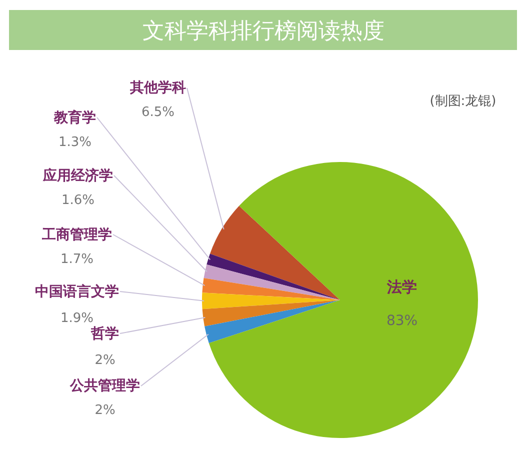  I want to click on slice-label: 应用经济学, so click(77, 175).